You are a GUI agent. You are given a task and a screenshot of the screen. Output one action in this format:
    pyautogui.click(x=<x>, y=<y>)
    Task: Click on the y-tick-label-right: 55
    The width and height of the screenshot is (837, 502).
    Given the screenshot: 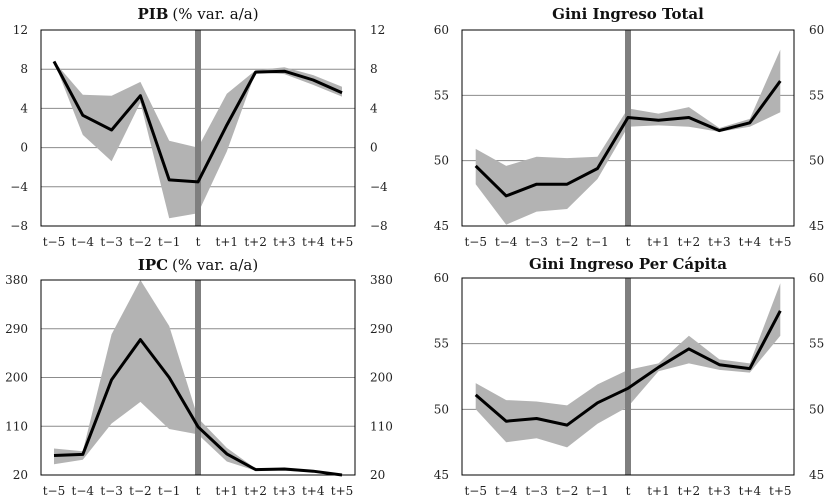 What is the action you would take?
    pyautogui.click(x=816, y=344)
    